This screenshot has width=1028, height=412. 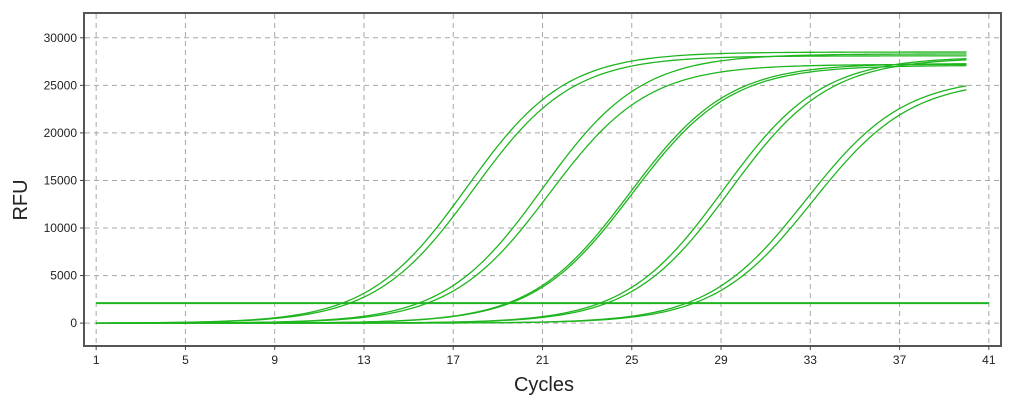 What do you see at coordinates (61, 180) in the screenshot?
I see `y-tick-label: 15000` at bounding box center [61, 180].